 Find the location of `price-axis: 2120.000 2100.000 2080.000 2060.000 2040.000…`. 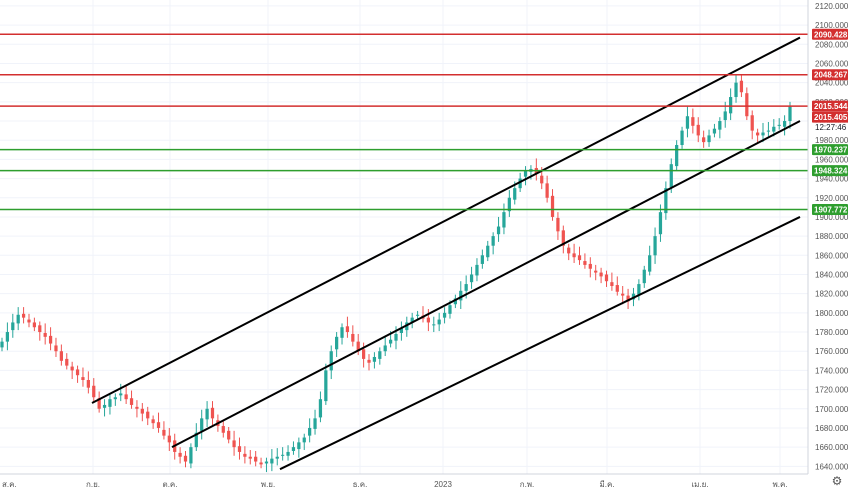

price-axis: 2120.000 2100.000 2080.000 2060.000 2040.000… is located at coordinates (828, 237).